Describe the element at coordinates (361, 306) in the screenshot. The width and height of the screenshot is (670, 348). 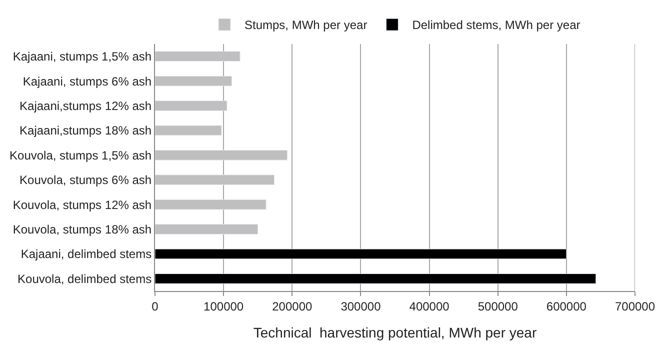
I see `x-tick-label: 300000` at that location.